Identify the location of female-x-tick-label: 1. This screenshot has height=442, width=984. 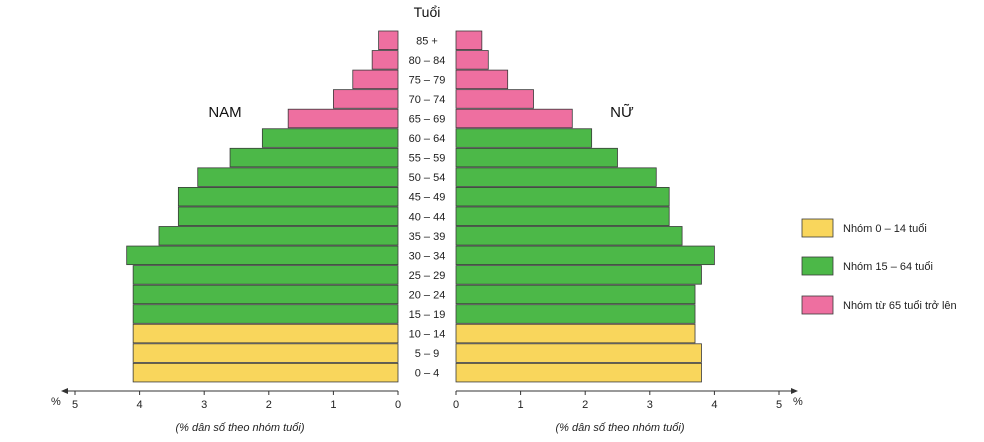
(521, 405).